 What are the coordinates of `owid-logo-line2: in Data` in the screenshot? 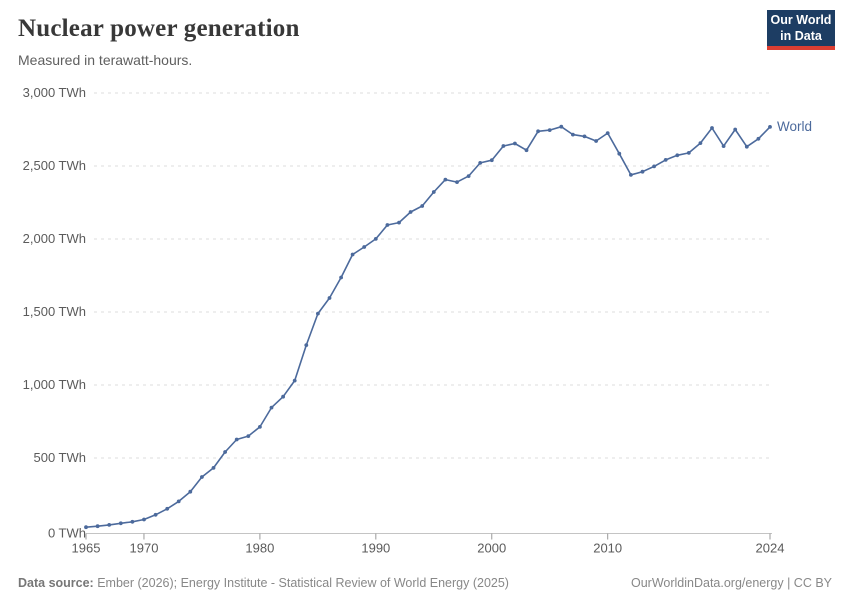 It's located at (801, 36).